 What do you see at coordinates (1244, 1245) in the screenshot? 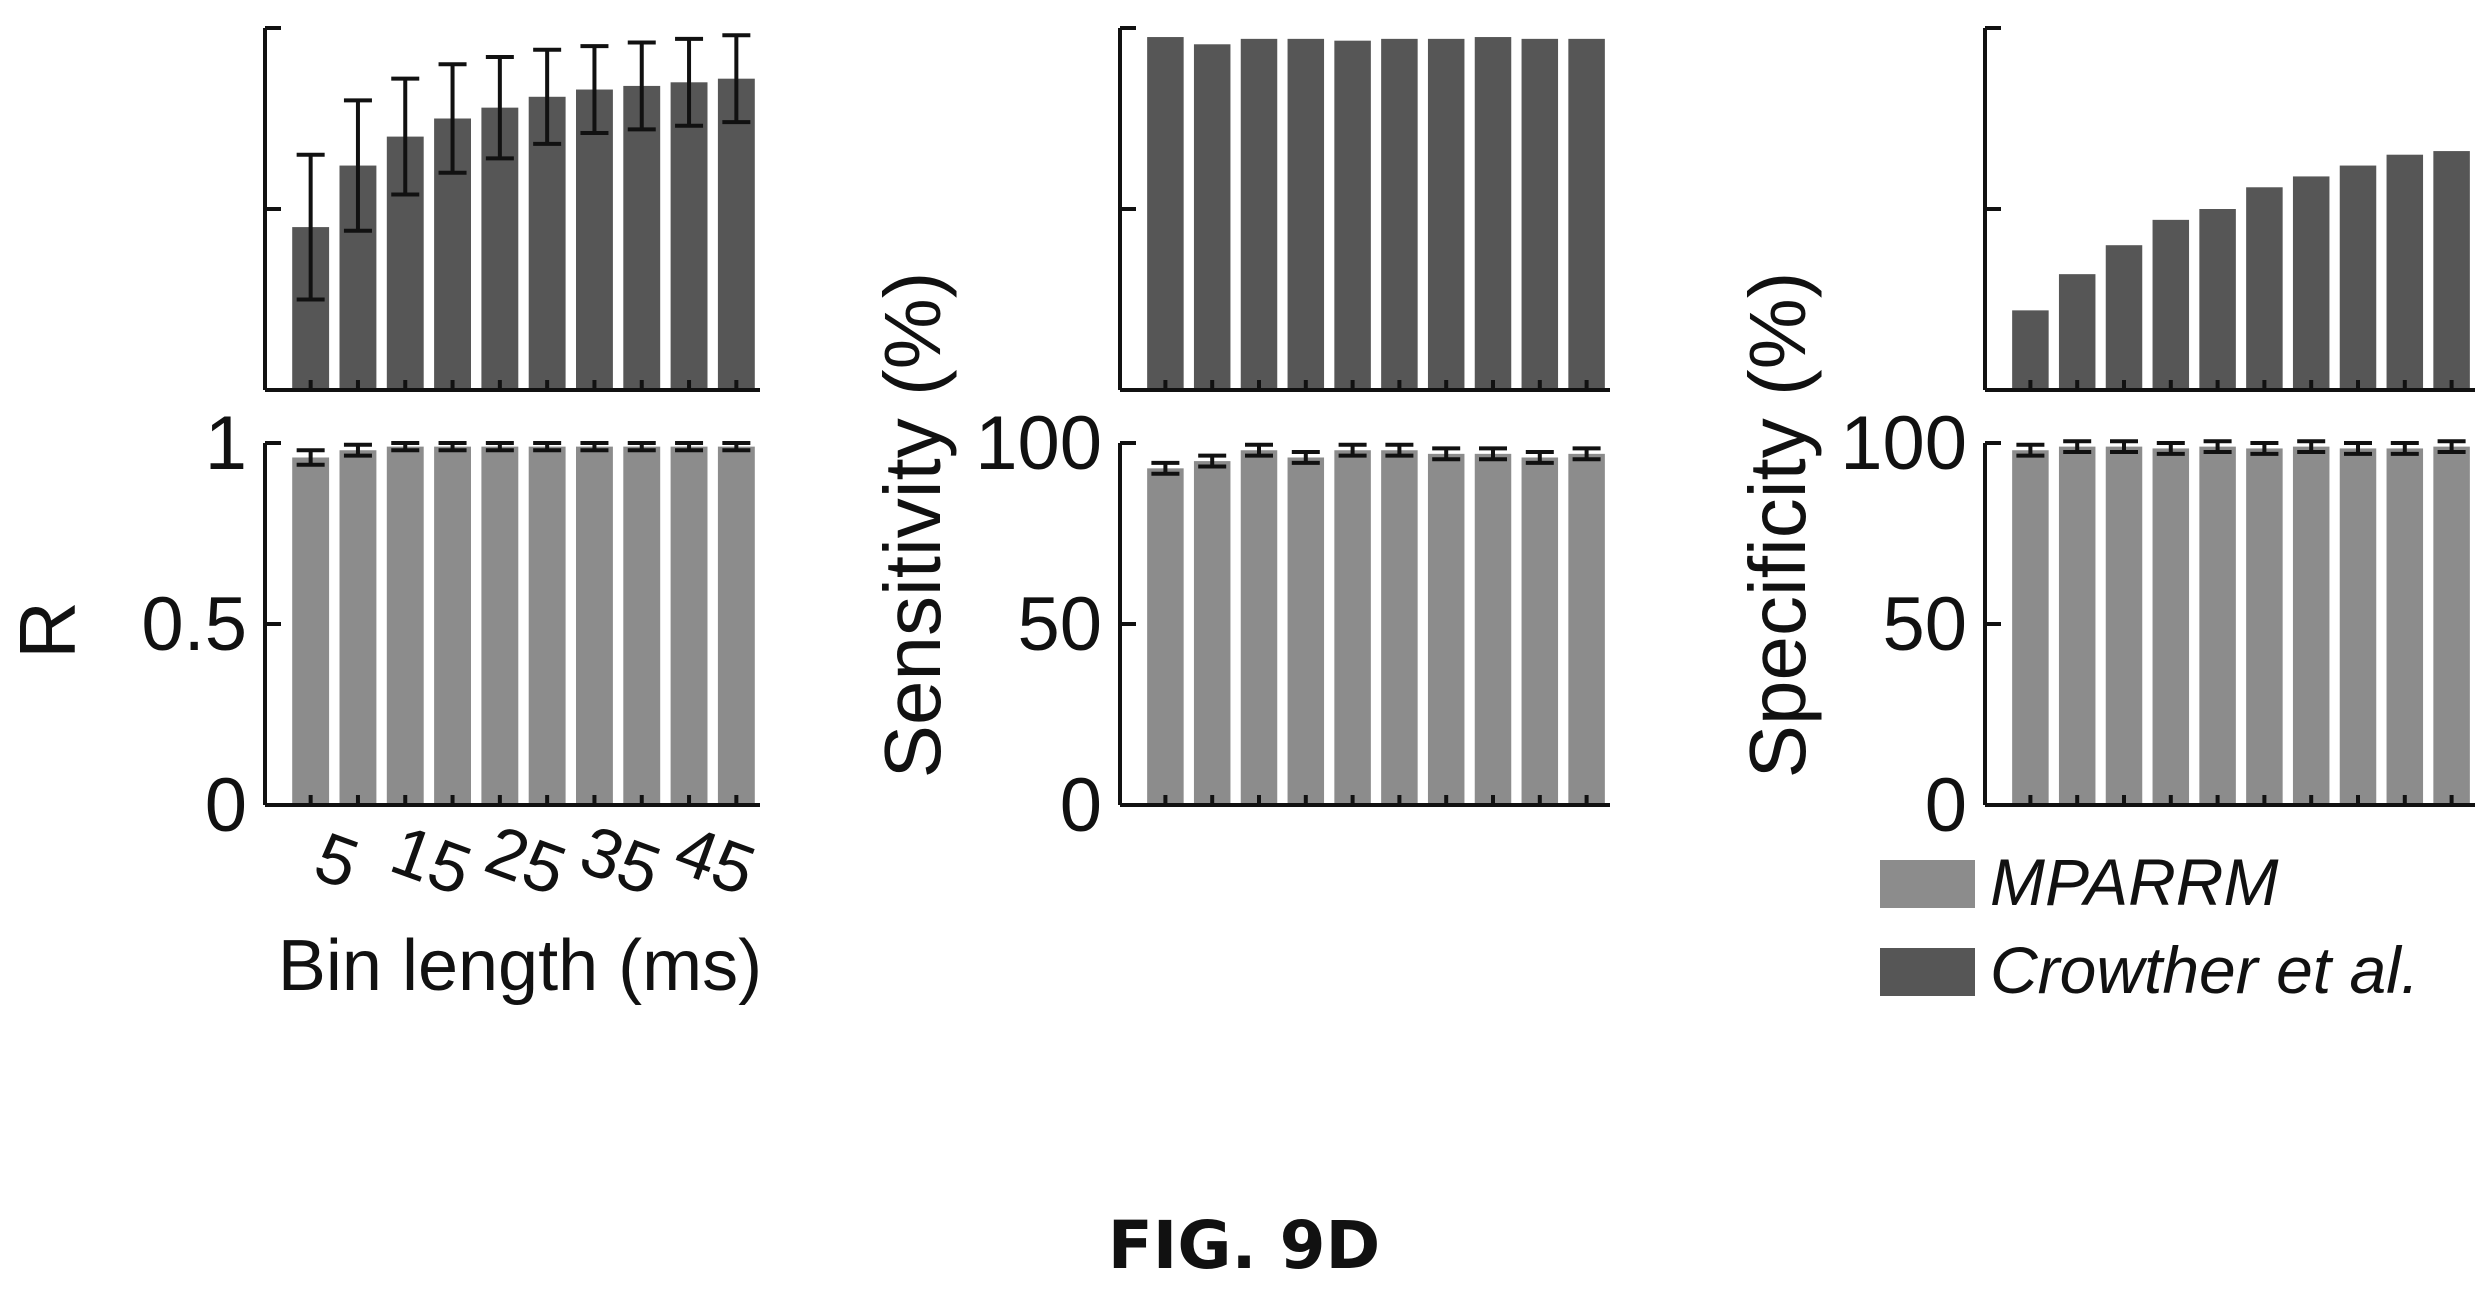
I see `figure-label: FIG. 9D` at bounding box center [1244, 1245].